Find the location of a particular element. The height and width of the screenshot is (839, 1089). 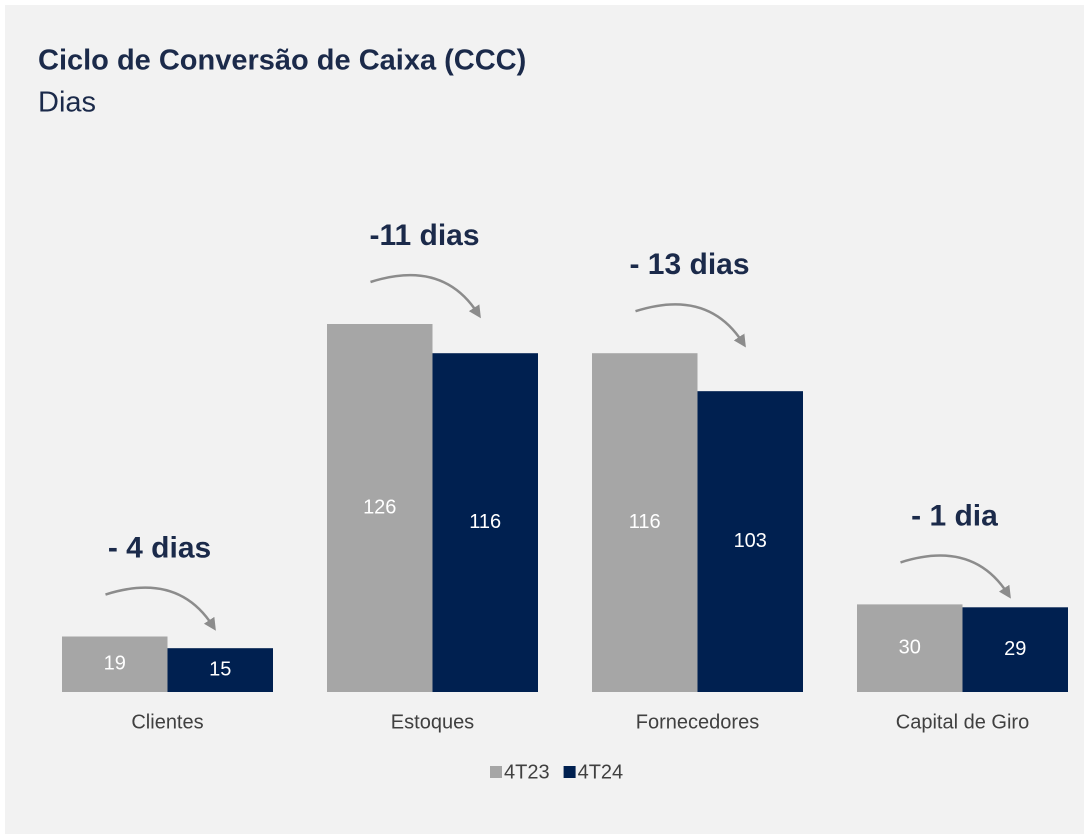

data-label: 19 is located at coordinates (115, 664).